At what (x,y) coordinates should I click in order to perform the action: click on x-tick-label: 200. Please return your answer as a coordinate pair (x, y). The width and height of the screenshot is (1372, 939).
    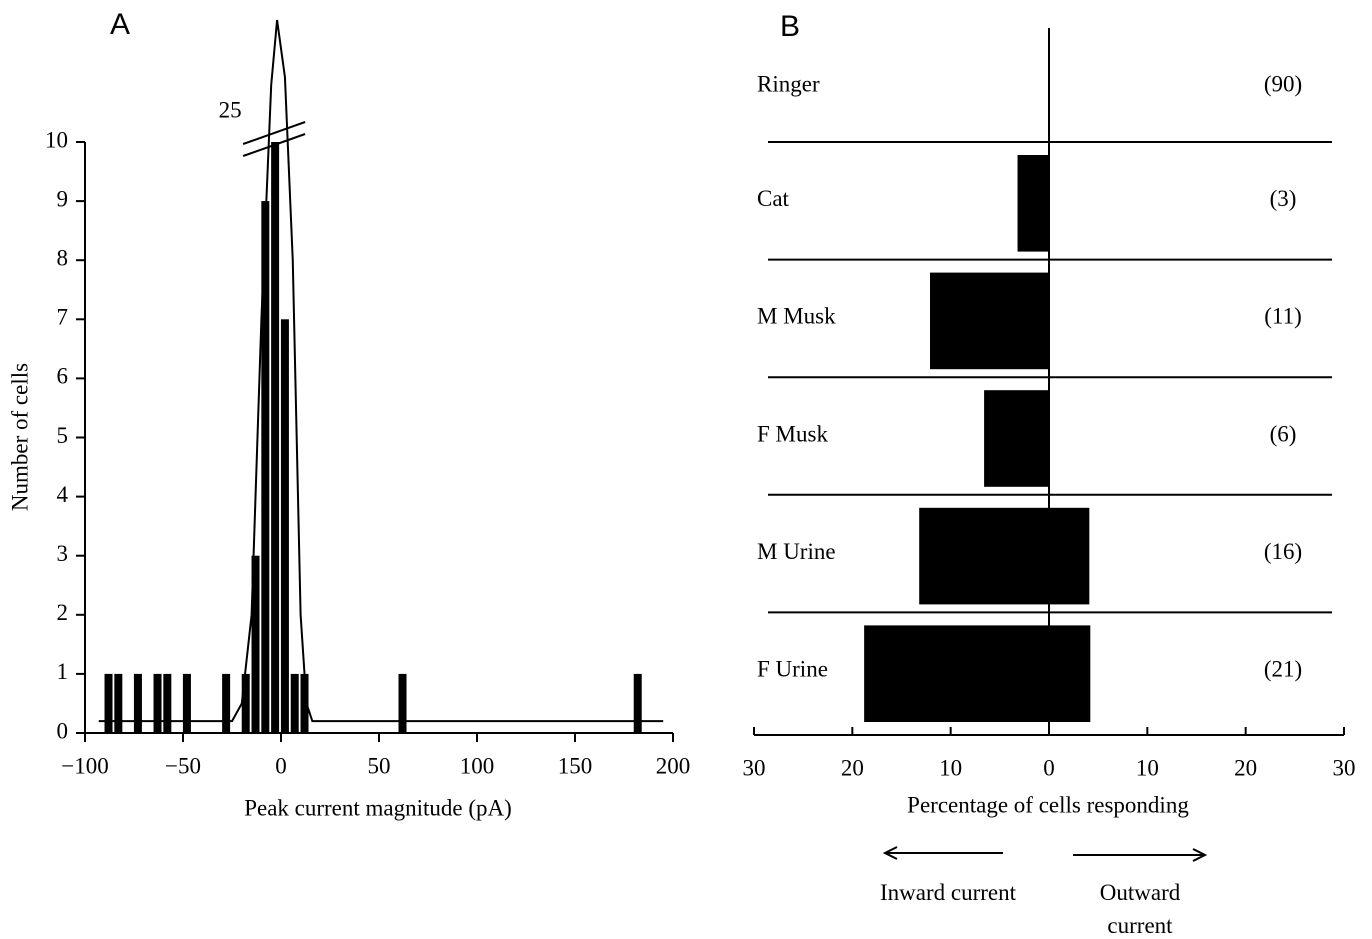
    Looking at the image, I should click on (673, 765).